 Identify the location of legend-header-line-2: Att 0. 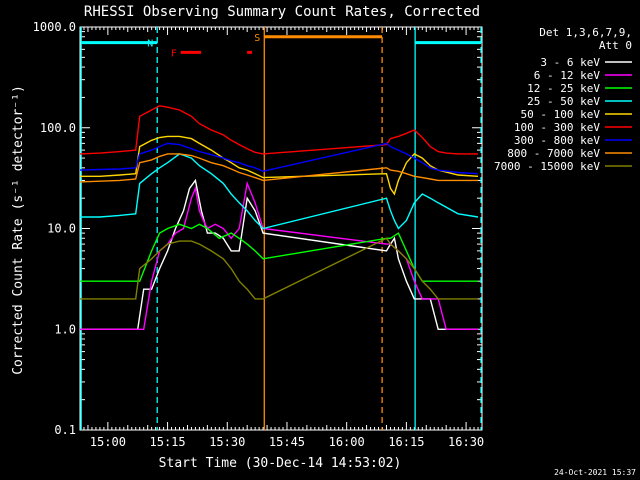
(615, 45).